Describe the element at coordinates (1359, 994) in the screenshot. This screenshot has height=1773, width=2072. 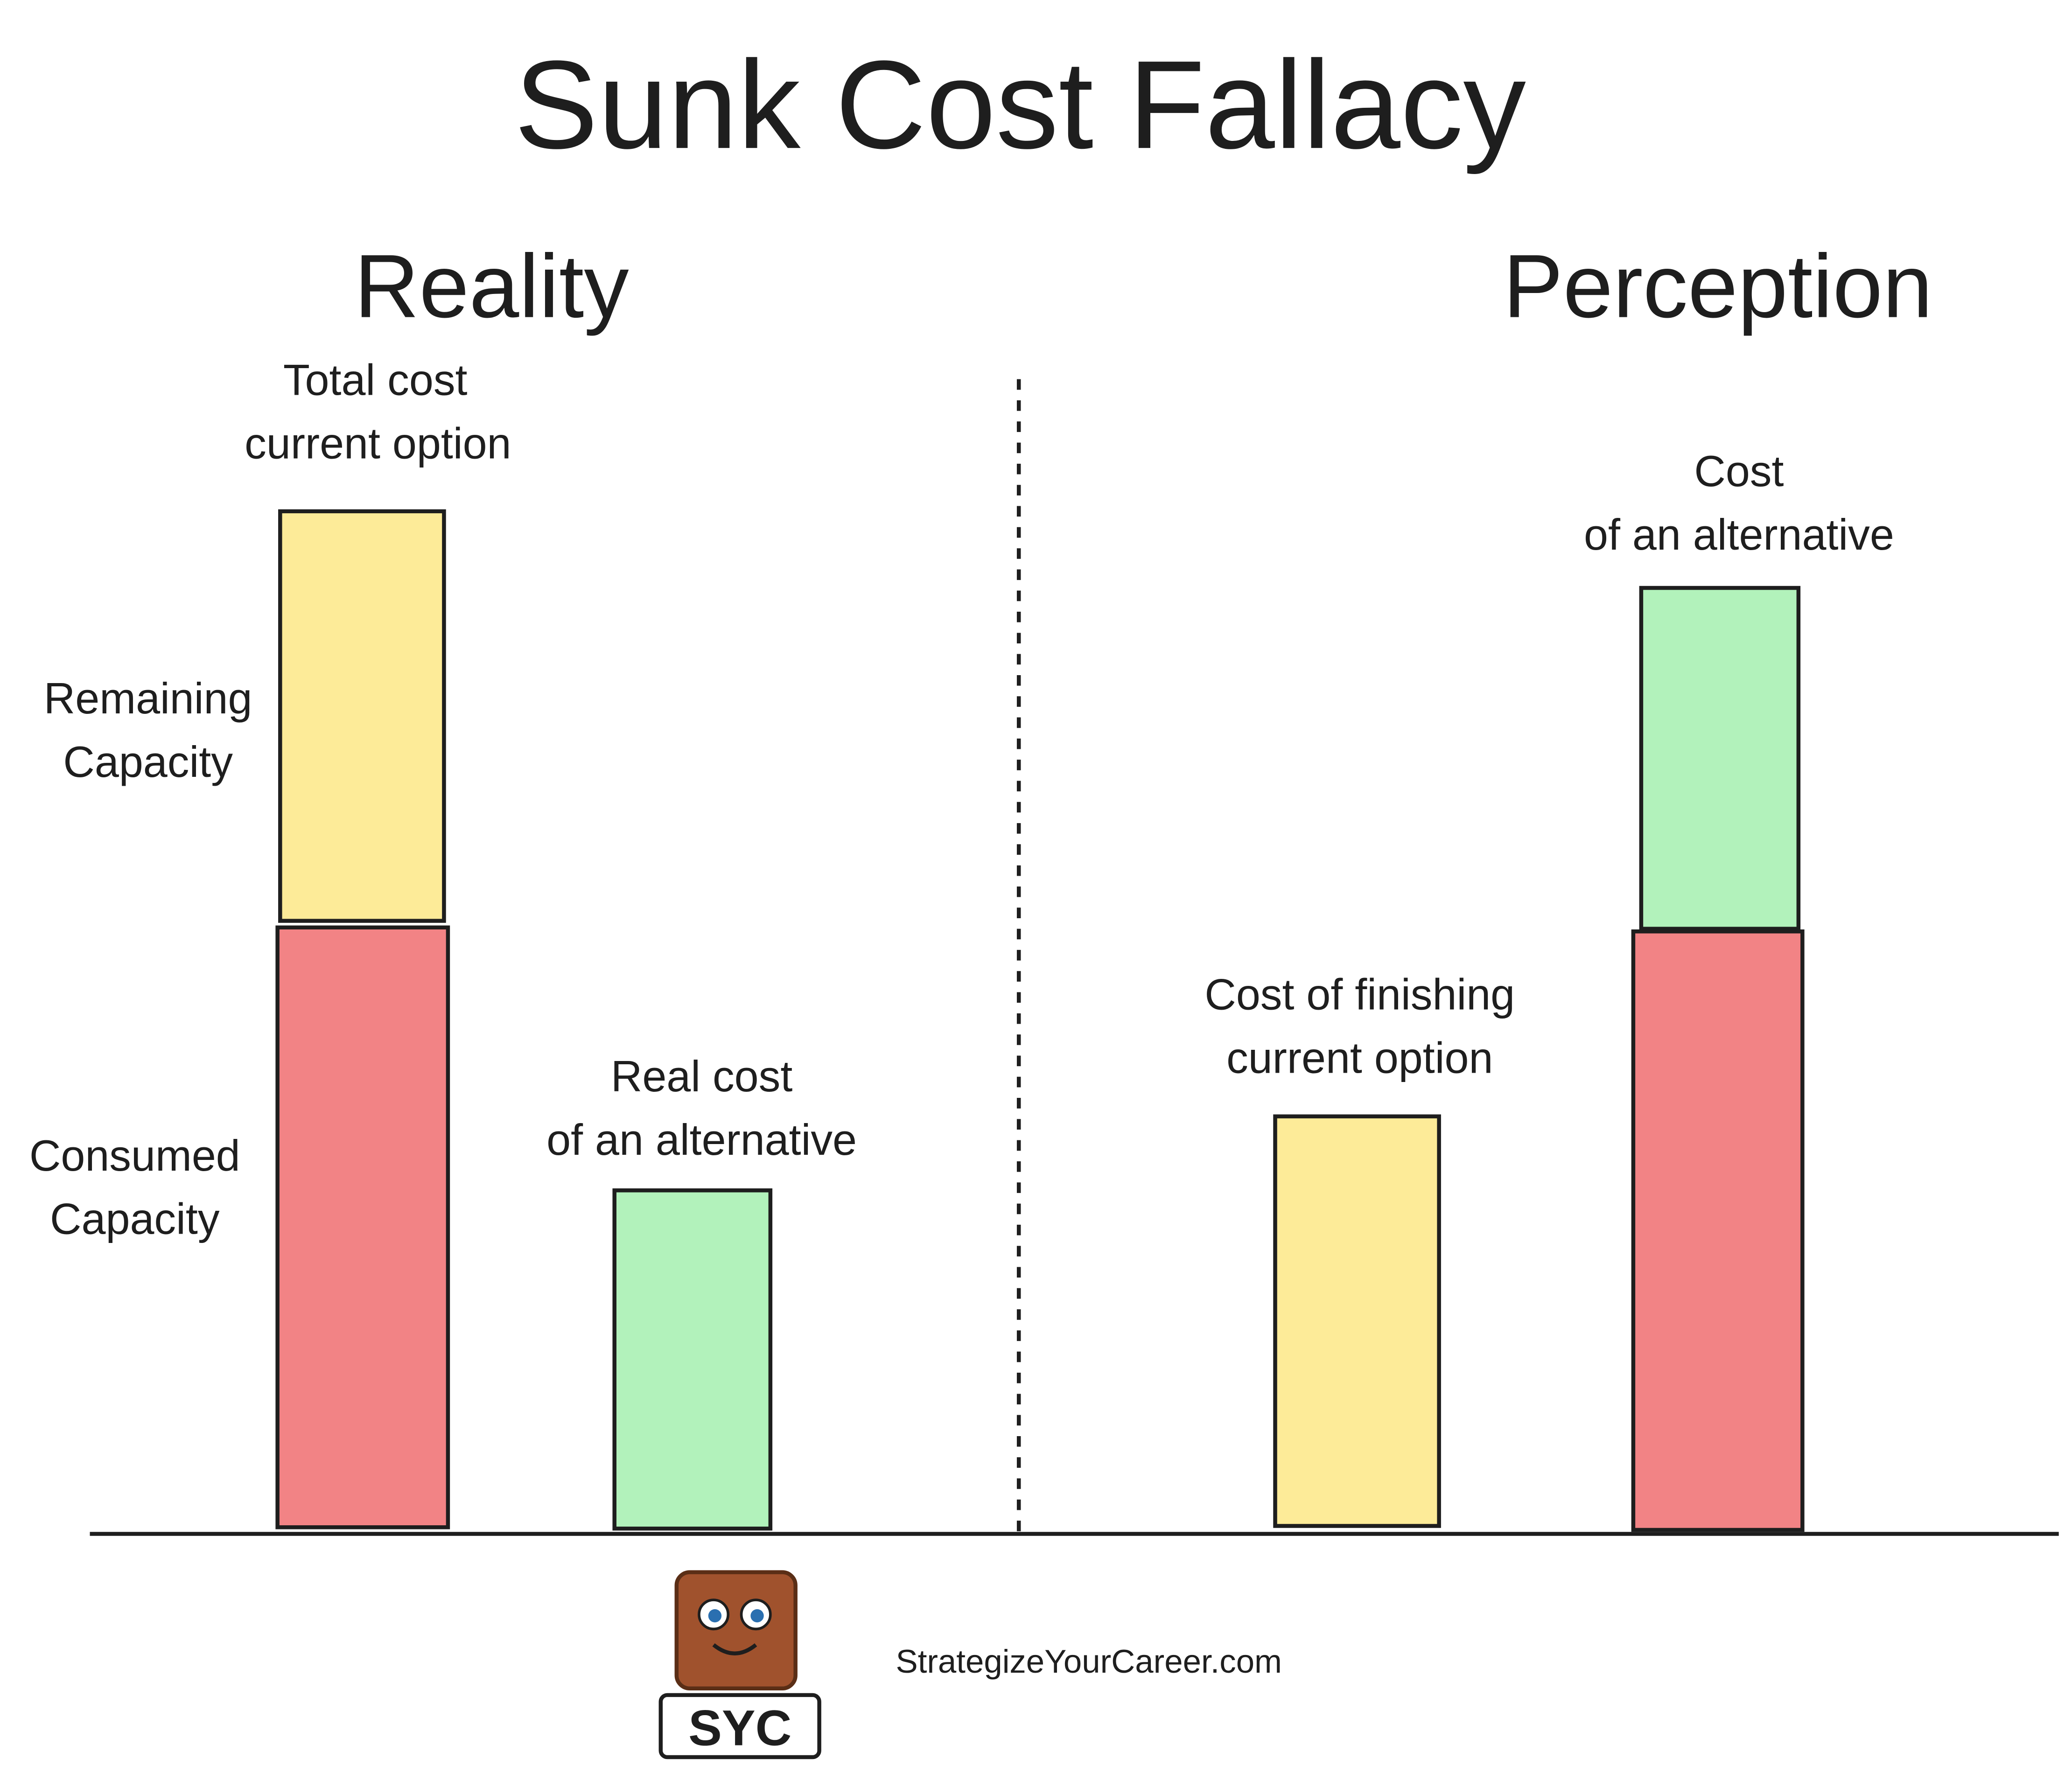
I see `label: Cost of finishing` at that location.